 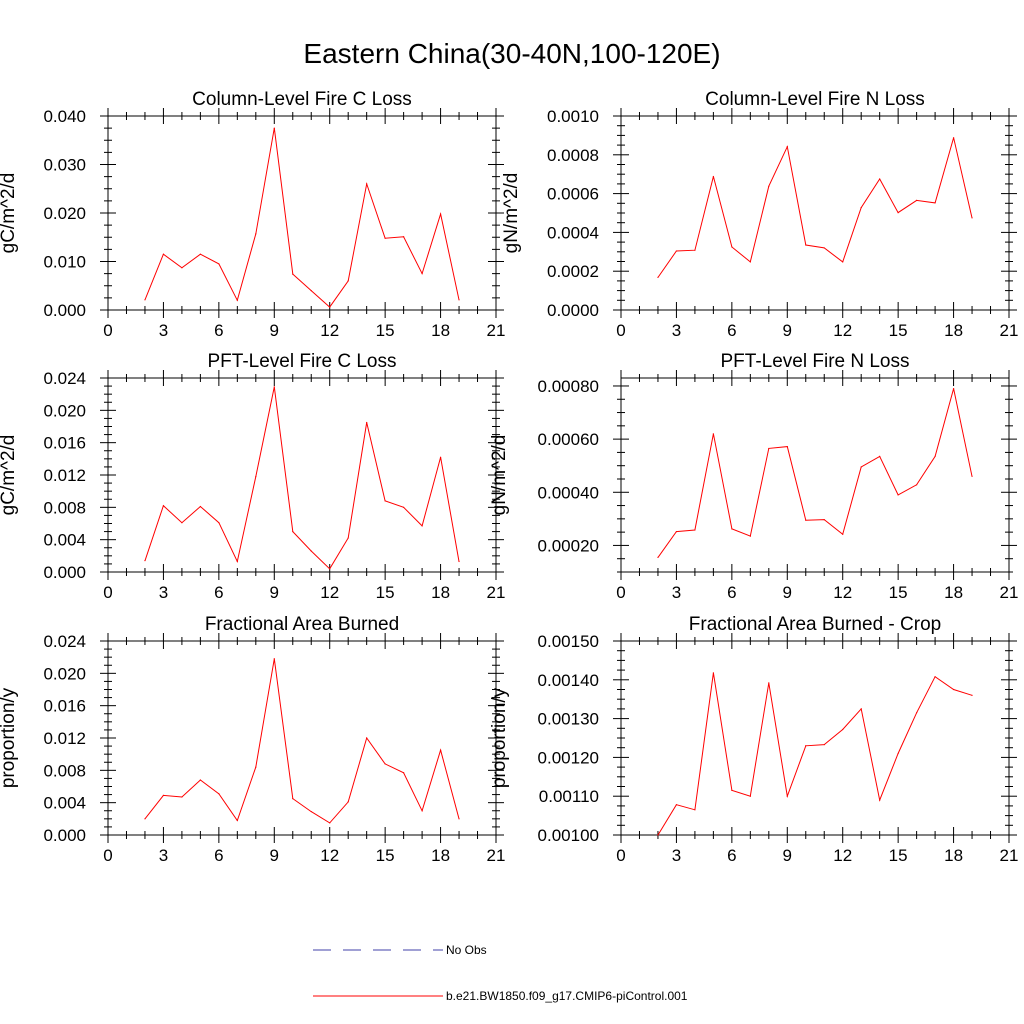 I want to click on x-tick-label: 18, so click(x=953, y=330).